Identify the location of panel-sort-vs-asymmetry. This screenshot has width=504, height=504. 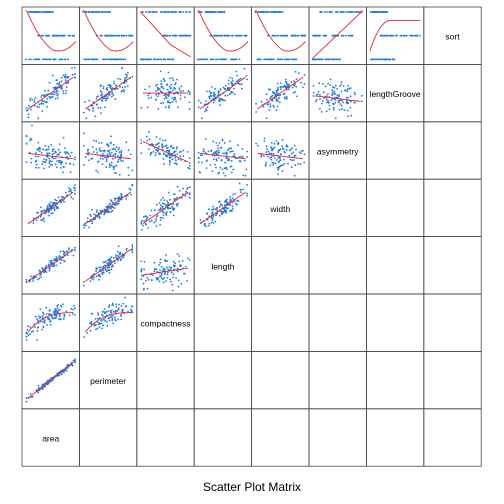
(337, 35).